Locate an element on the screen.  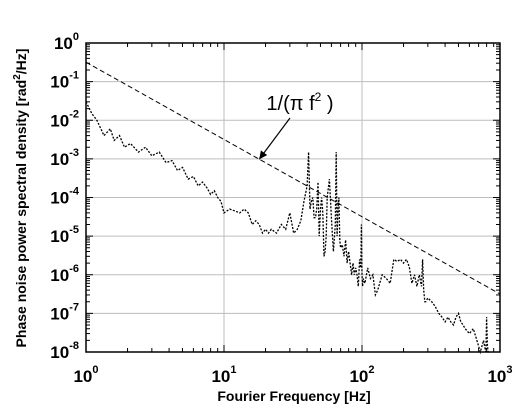
y-tick-label-exp: -4 is located at coordinates (74, 192).